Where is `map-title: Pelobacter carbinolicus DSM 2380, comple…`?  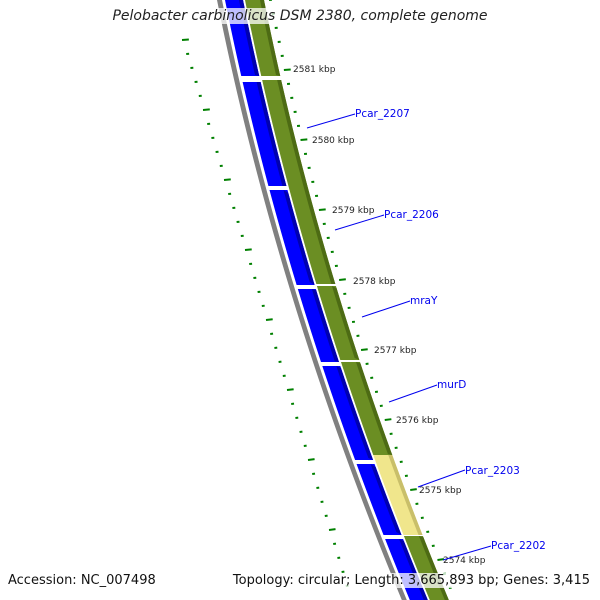 map-title: Pelobacter carbinolicus DSM 2380, comple… is located at coordinates (300, 16).